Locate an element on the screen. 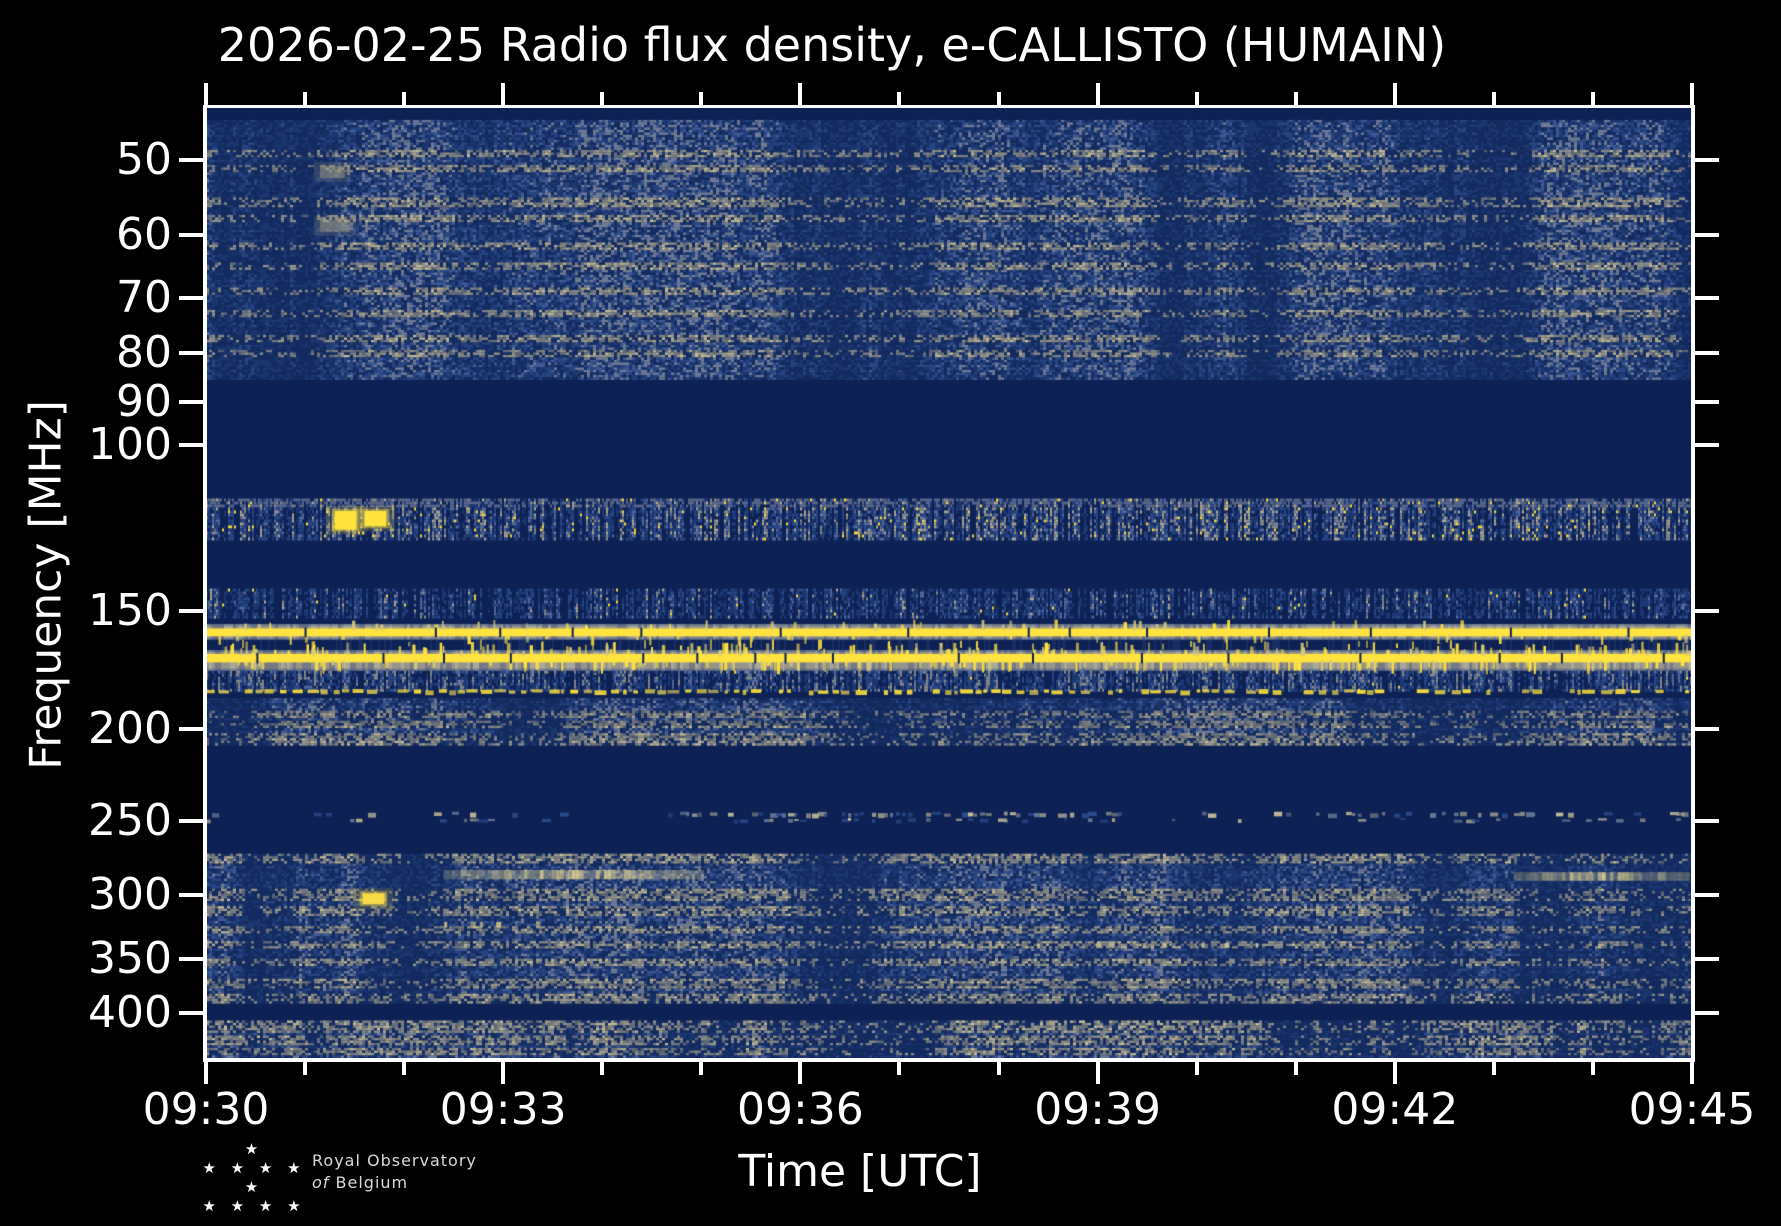 This screenshot has height=1226, width=1781. x-tick-label: 09:39 is located at coordinates (1097, 1109).